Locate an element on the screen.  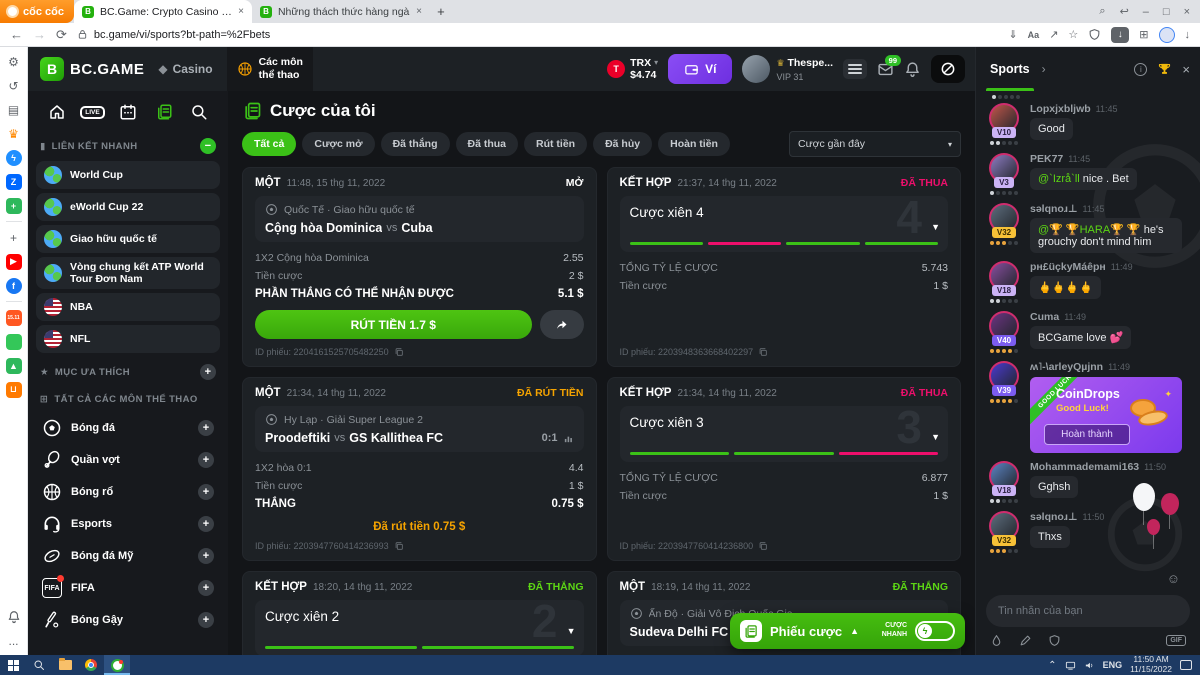
notifications-button is located at coordinates (912, 69).